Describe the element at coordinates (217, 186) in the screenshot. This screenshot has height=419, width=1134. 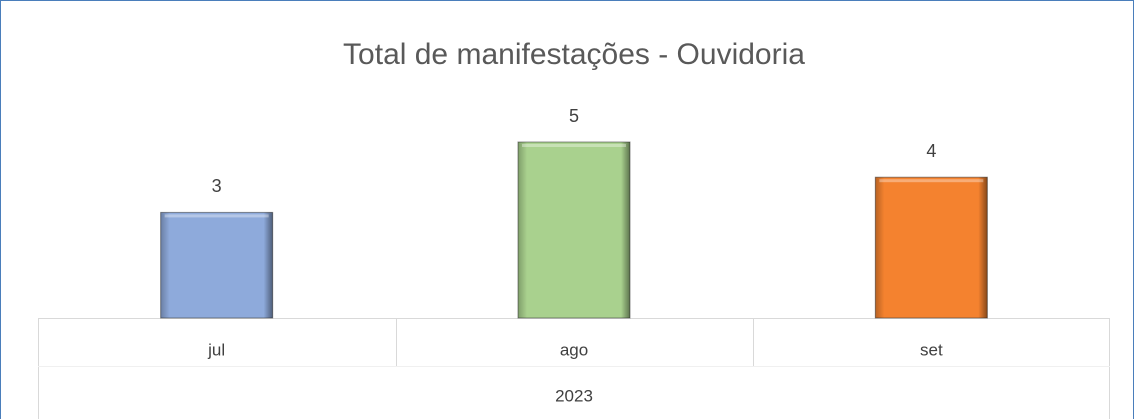
I see `data-label: 3` at that location.